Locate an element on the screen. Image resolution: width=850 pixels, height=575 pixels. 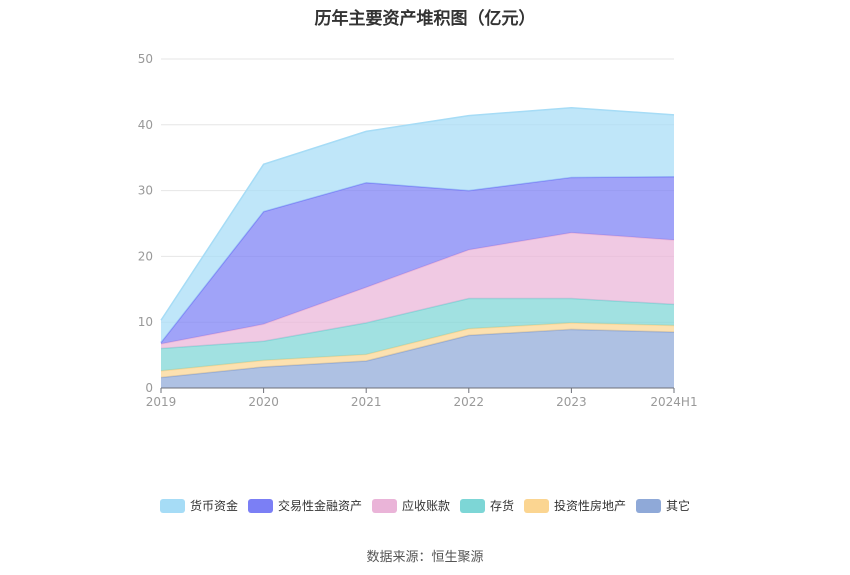
legend-item: 投资性房地产 is located at coordinates (575, 505).